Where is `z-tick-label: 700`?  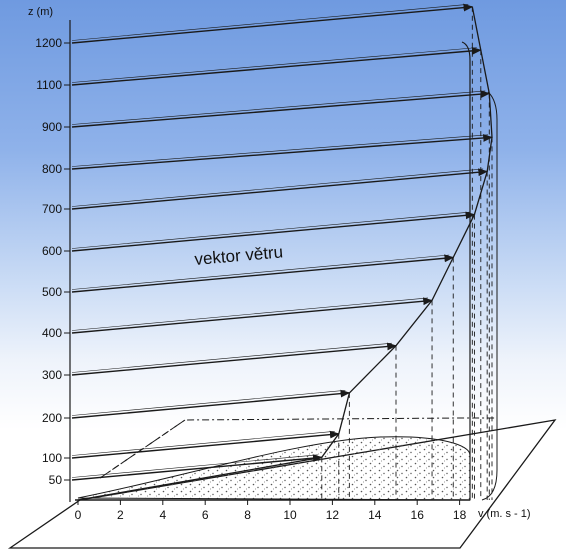 z-tick-label: 700 is located at coordinates (52, 209).